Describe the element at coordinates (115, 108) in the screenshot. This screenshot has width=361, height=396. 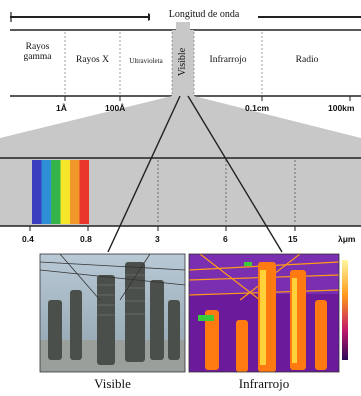
I see `top-tick-label: 100Å` at that location.